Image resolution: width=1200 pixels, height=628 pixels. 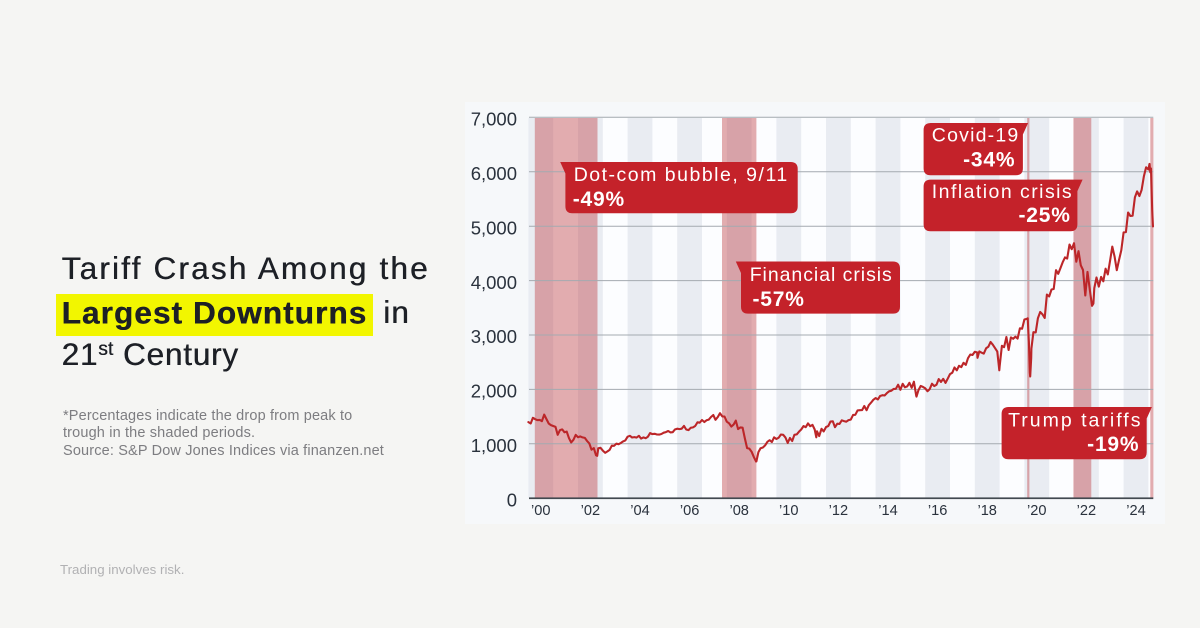 What do you see at coordinates (887, 511) in the screenshot?
I see `svg-text: ’14` at bounding box center [887, 511].